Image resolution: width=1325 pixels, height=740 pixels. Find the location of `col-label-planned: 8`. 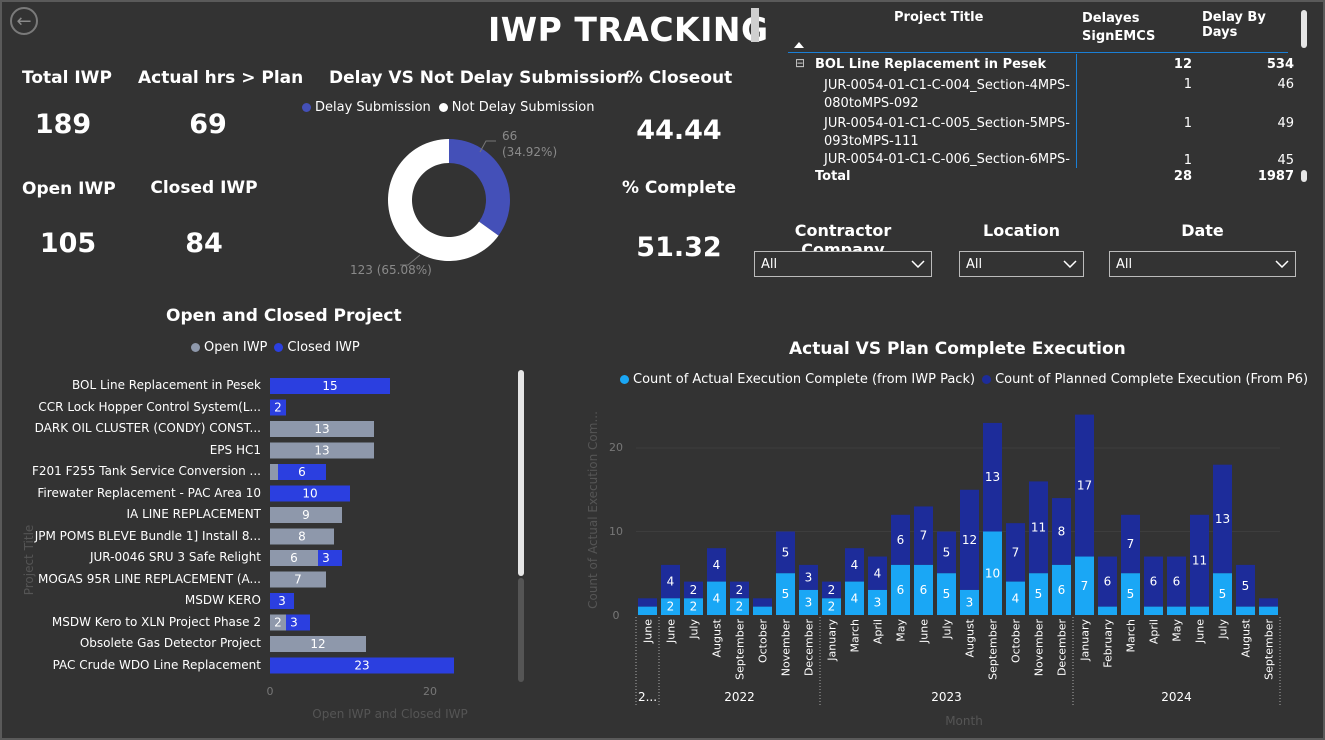

col-label-planned: 8 is located at coordinates (1062, 532).